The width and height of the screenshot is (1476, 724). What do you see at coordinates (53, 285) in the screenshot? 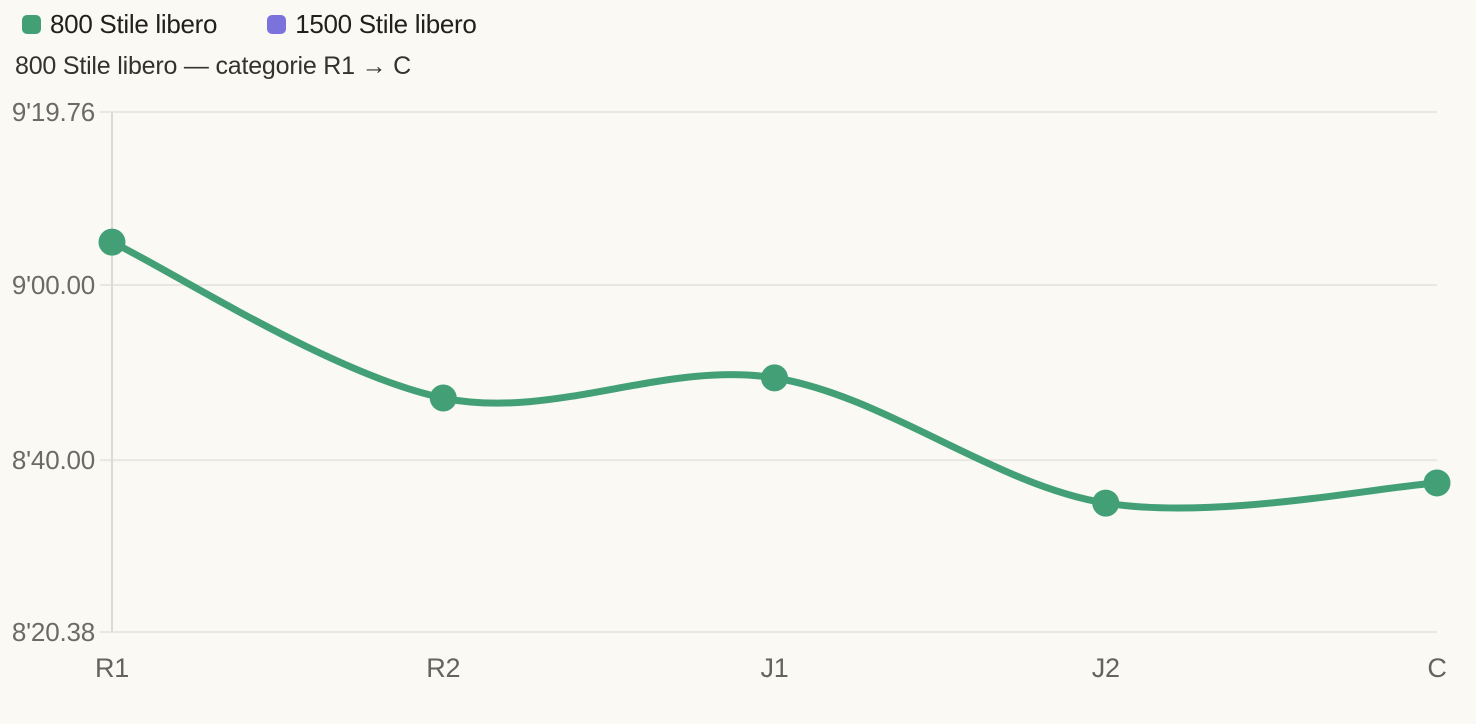
I see `y-tick-label: 9'00.00` at bounding box center [53, 285].